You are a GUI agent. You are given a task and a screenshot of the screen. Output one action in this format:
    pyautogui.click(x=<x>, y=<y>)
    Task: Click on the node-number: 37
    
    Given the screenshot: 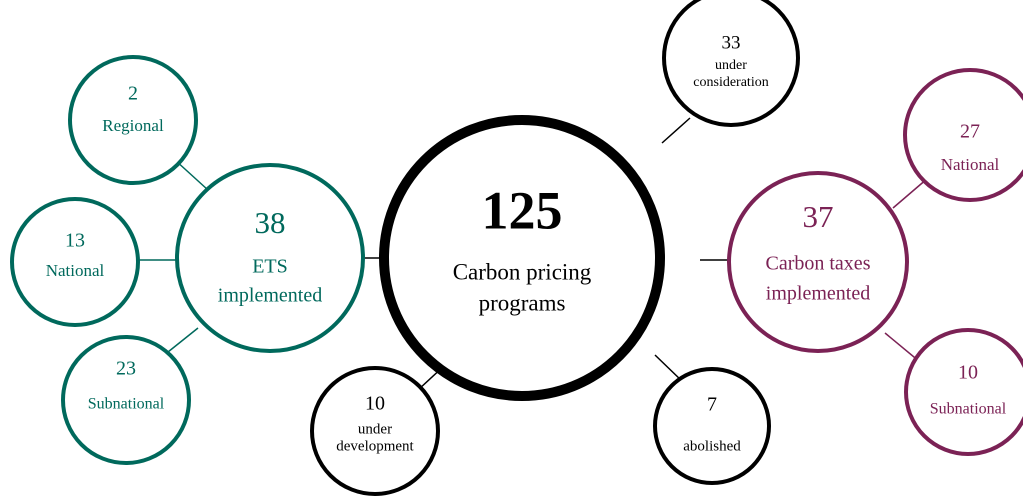 What is the action you would take?
    pyautogui.click(x=818, y=216)
    